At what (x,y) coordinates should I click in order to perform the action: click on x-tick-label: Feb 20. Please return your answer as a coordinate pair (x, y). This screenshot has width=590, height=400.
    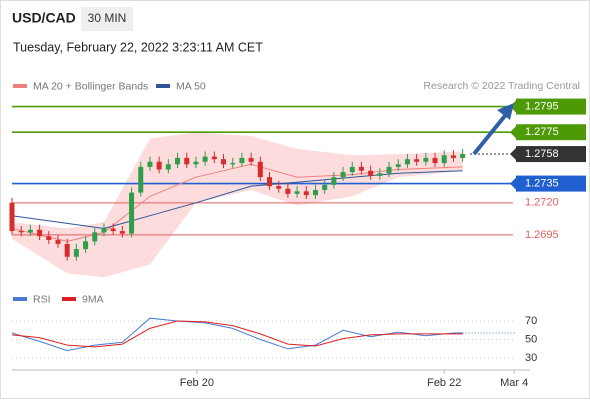
    Looking at the image, I should click on (197, 383).